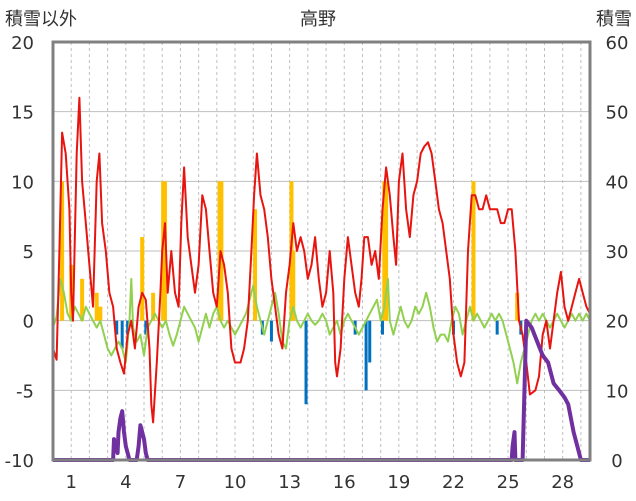  I want to click on chart-title: 高野, so click(318, 19).